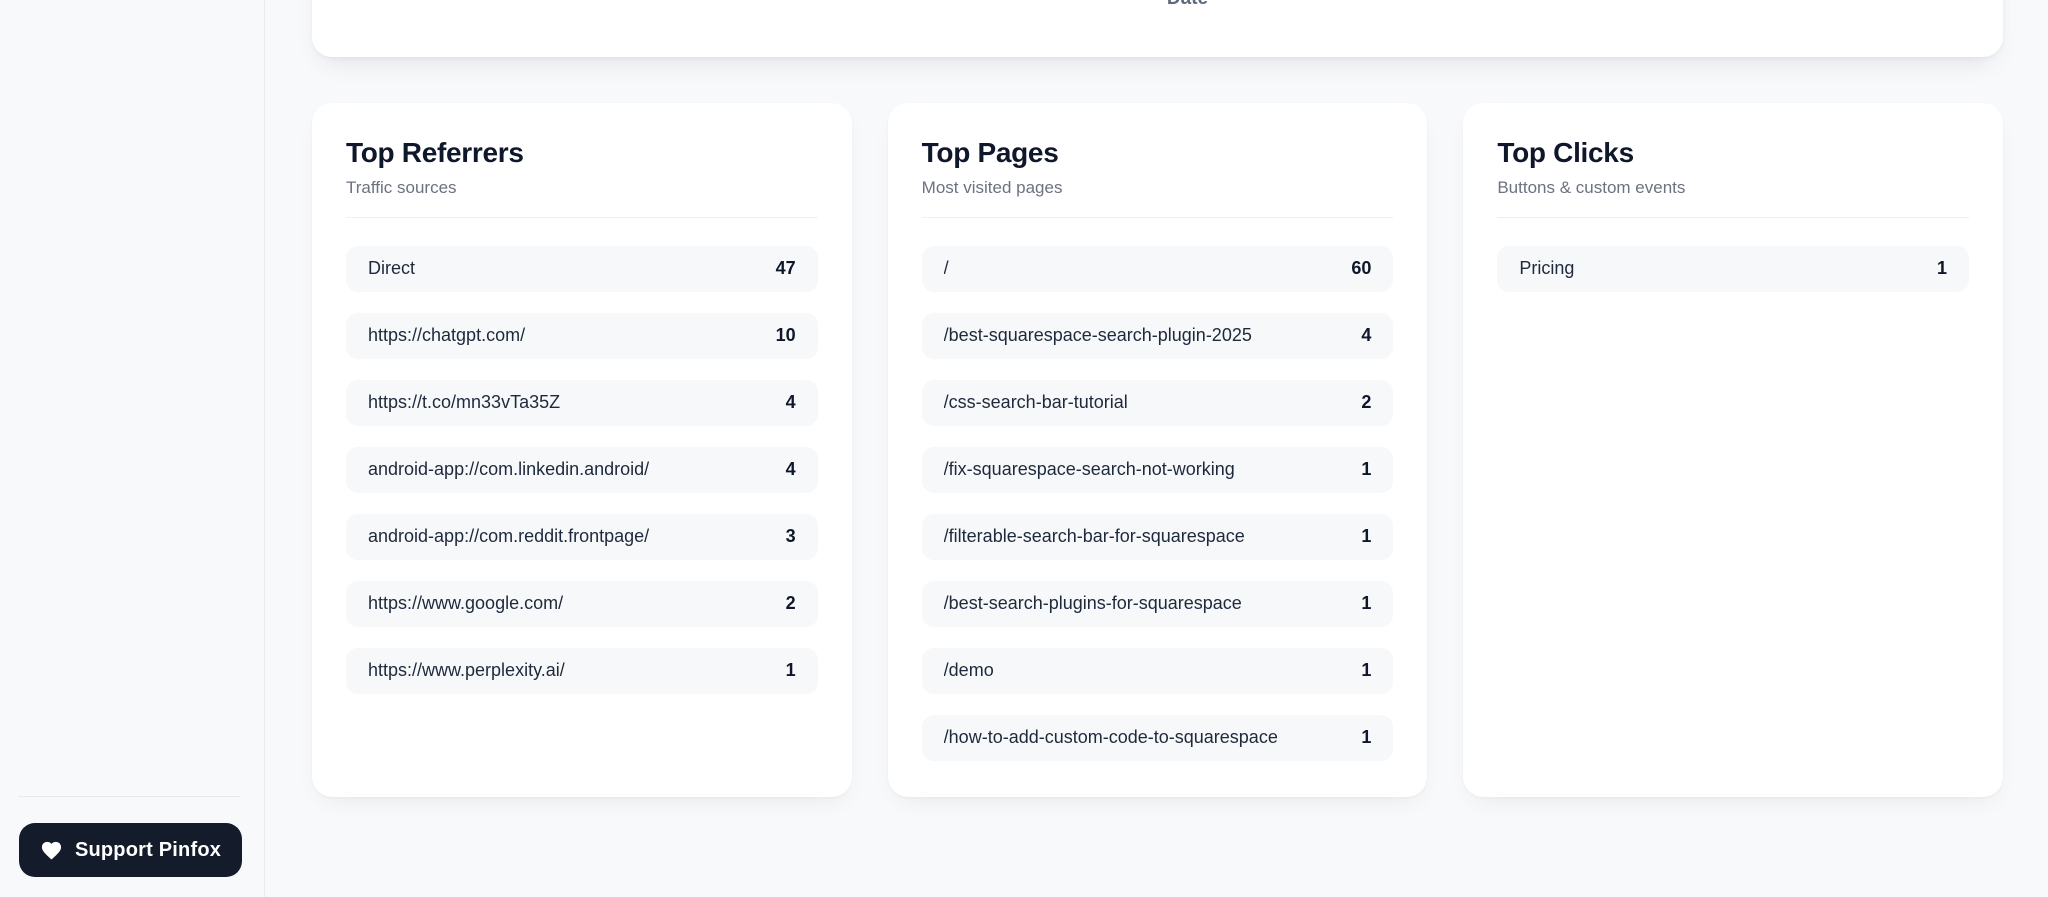  Describe the element at coordinates (464, 402) in the screenshot. I see `list-item-label: https://t.co/mn33vTa35Z` at that location.